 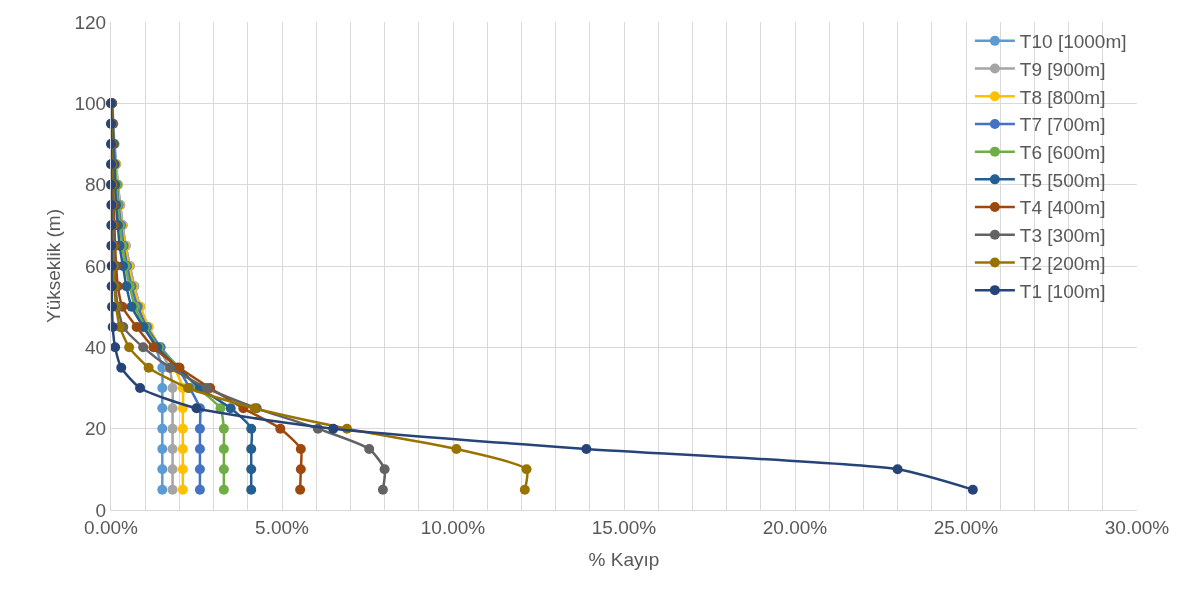 I want to click on x-tick-label: 15.00%, so click(x=624, y=527).